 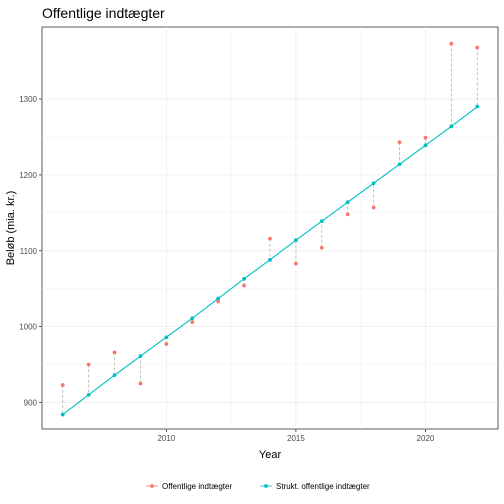 What do you see at coordinates (28, 99) in the screenshot?
I see `y-tick-label: 1300` at bounding box center [28, 99].